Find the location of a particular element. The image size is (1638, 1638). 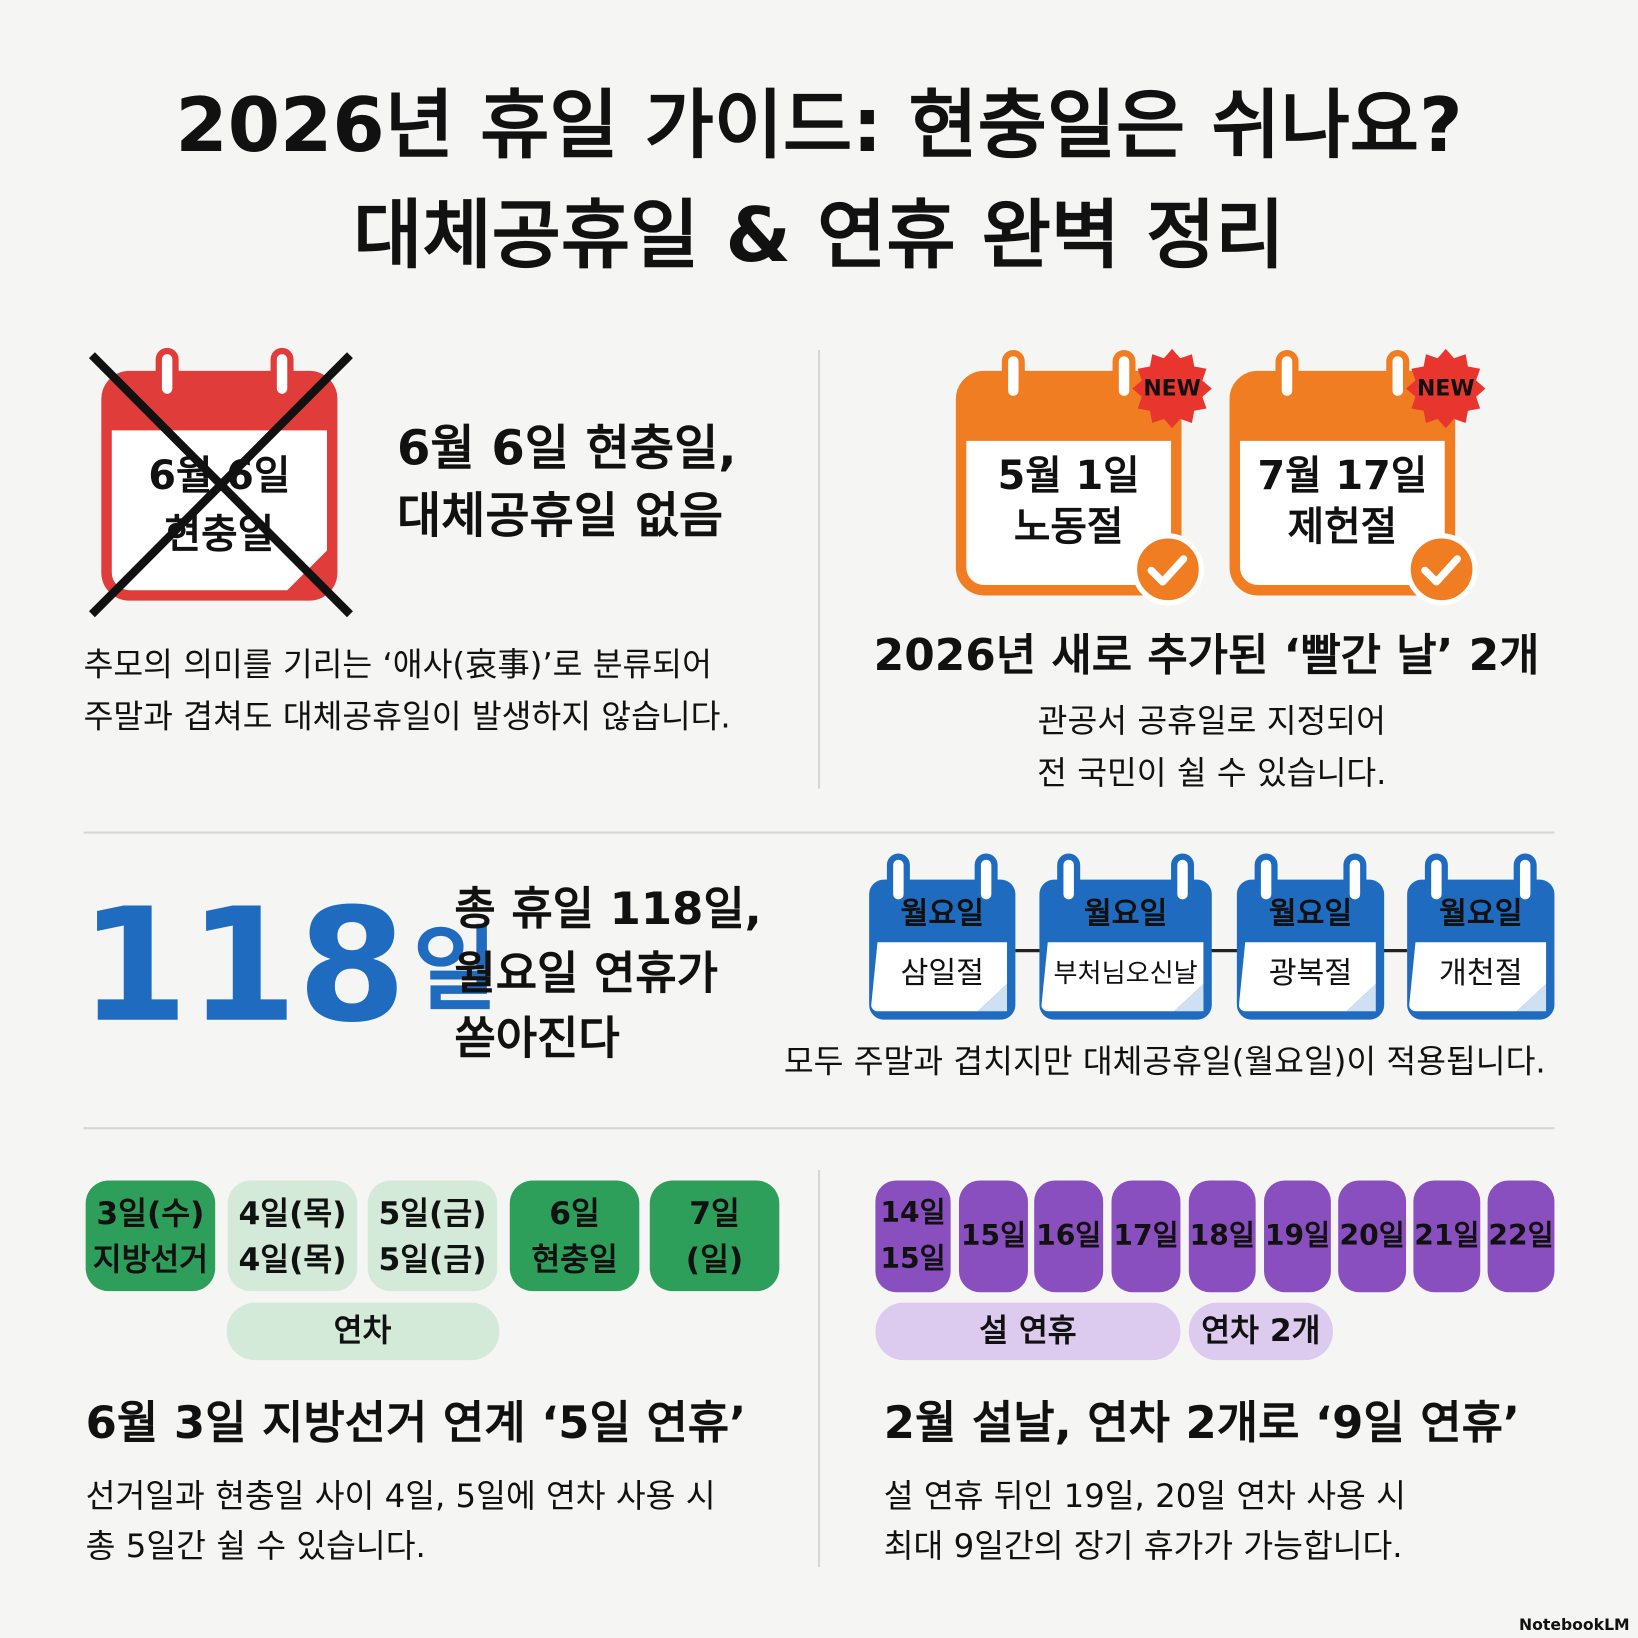

caption: 모두 주말과 겹치지만 대체공휴일(월요일)이 적용됩니다. is located at coordinates (1165, 1061).